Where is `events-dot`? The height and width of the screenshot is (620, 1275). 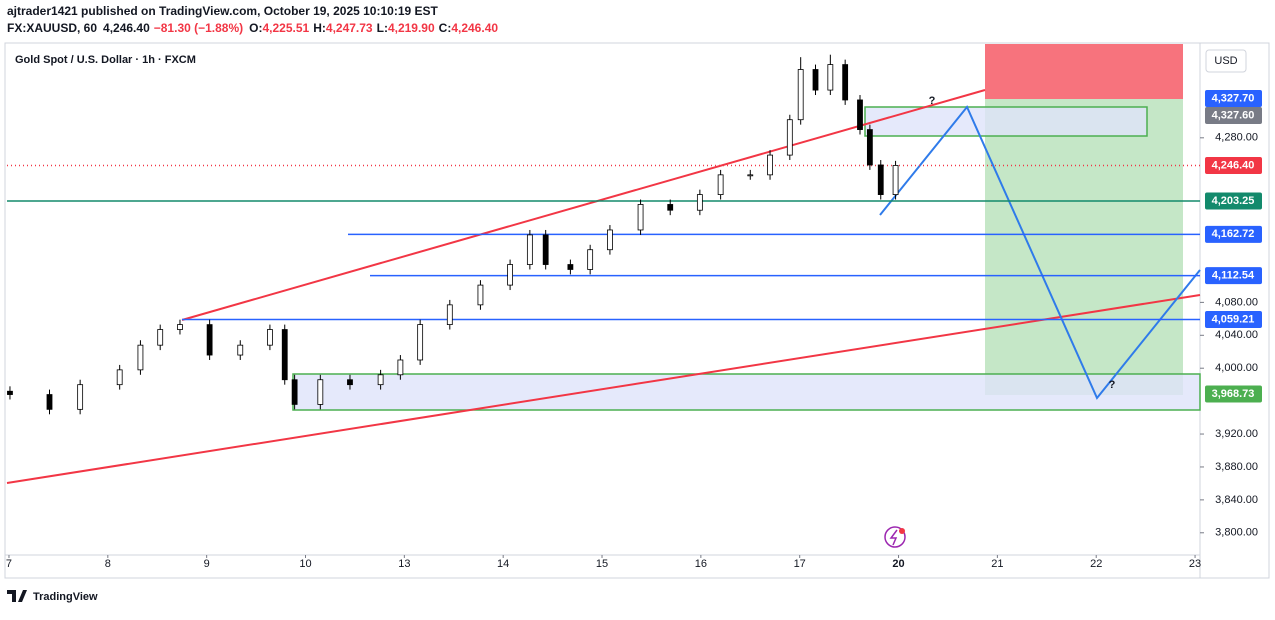 events-dot is located at coordinates (902, 531).